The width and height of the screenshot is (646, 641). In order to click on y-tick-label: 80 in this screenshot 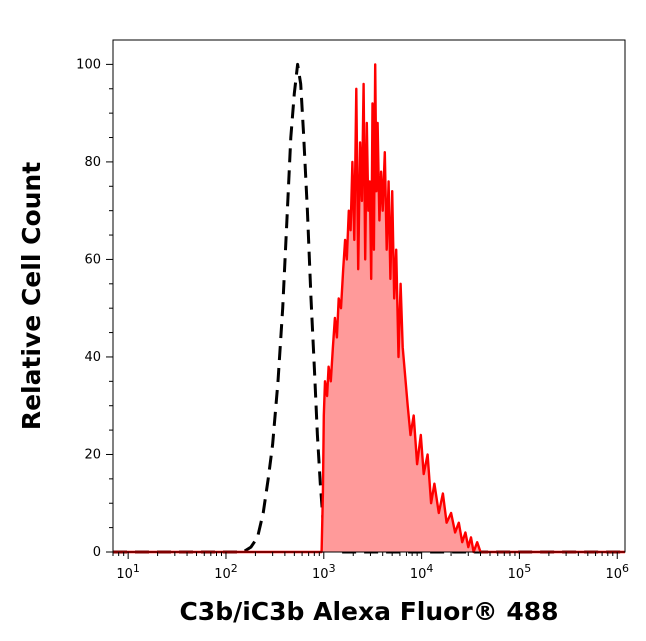, I will do `click(92, 162)`.